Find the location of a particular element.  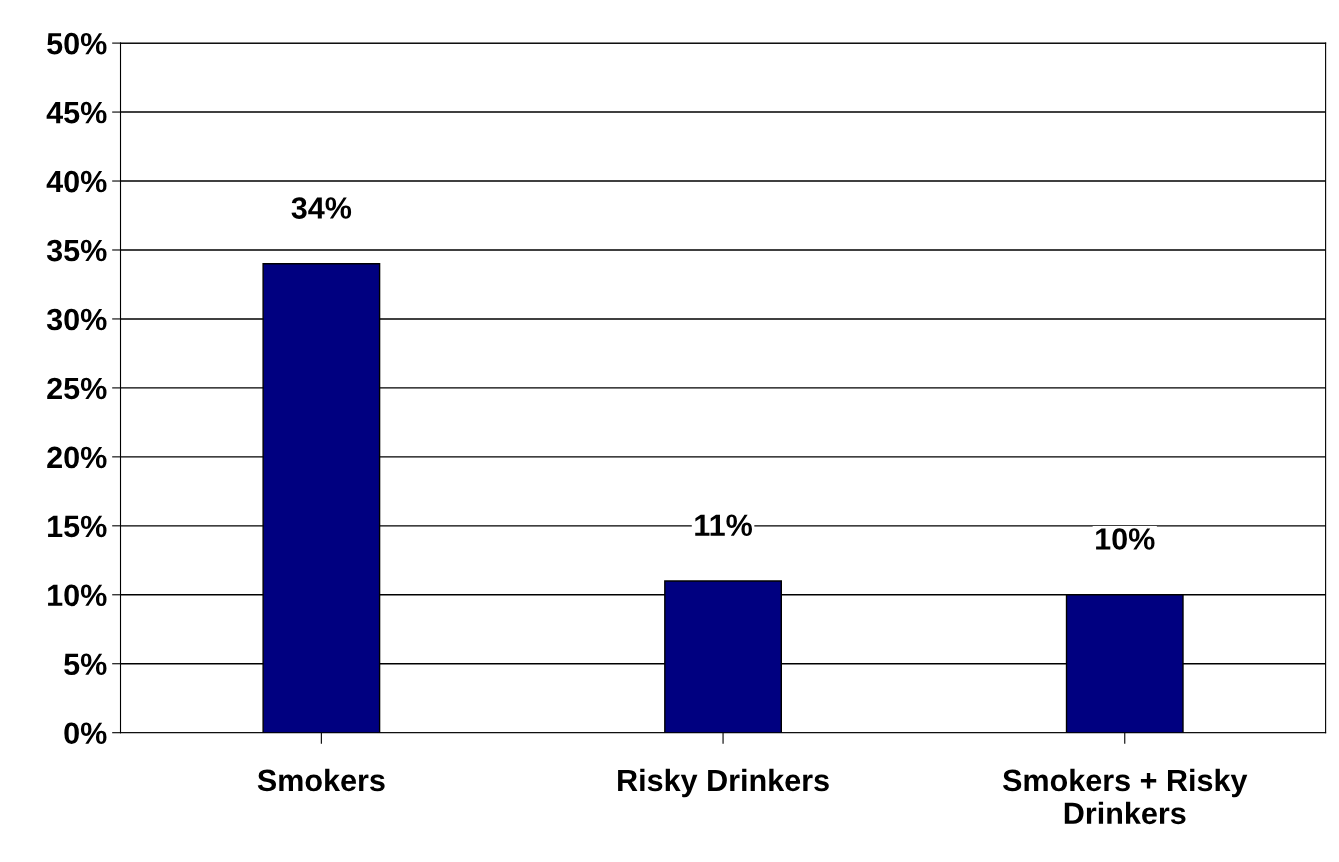

x-tick-label: Risky Drinkers is located at coordinates (723, 783).